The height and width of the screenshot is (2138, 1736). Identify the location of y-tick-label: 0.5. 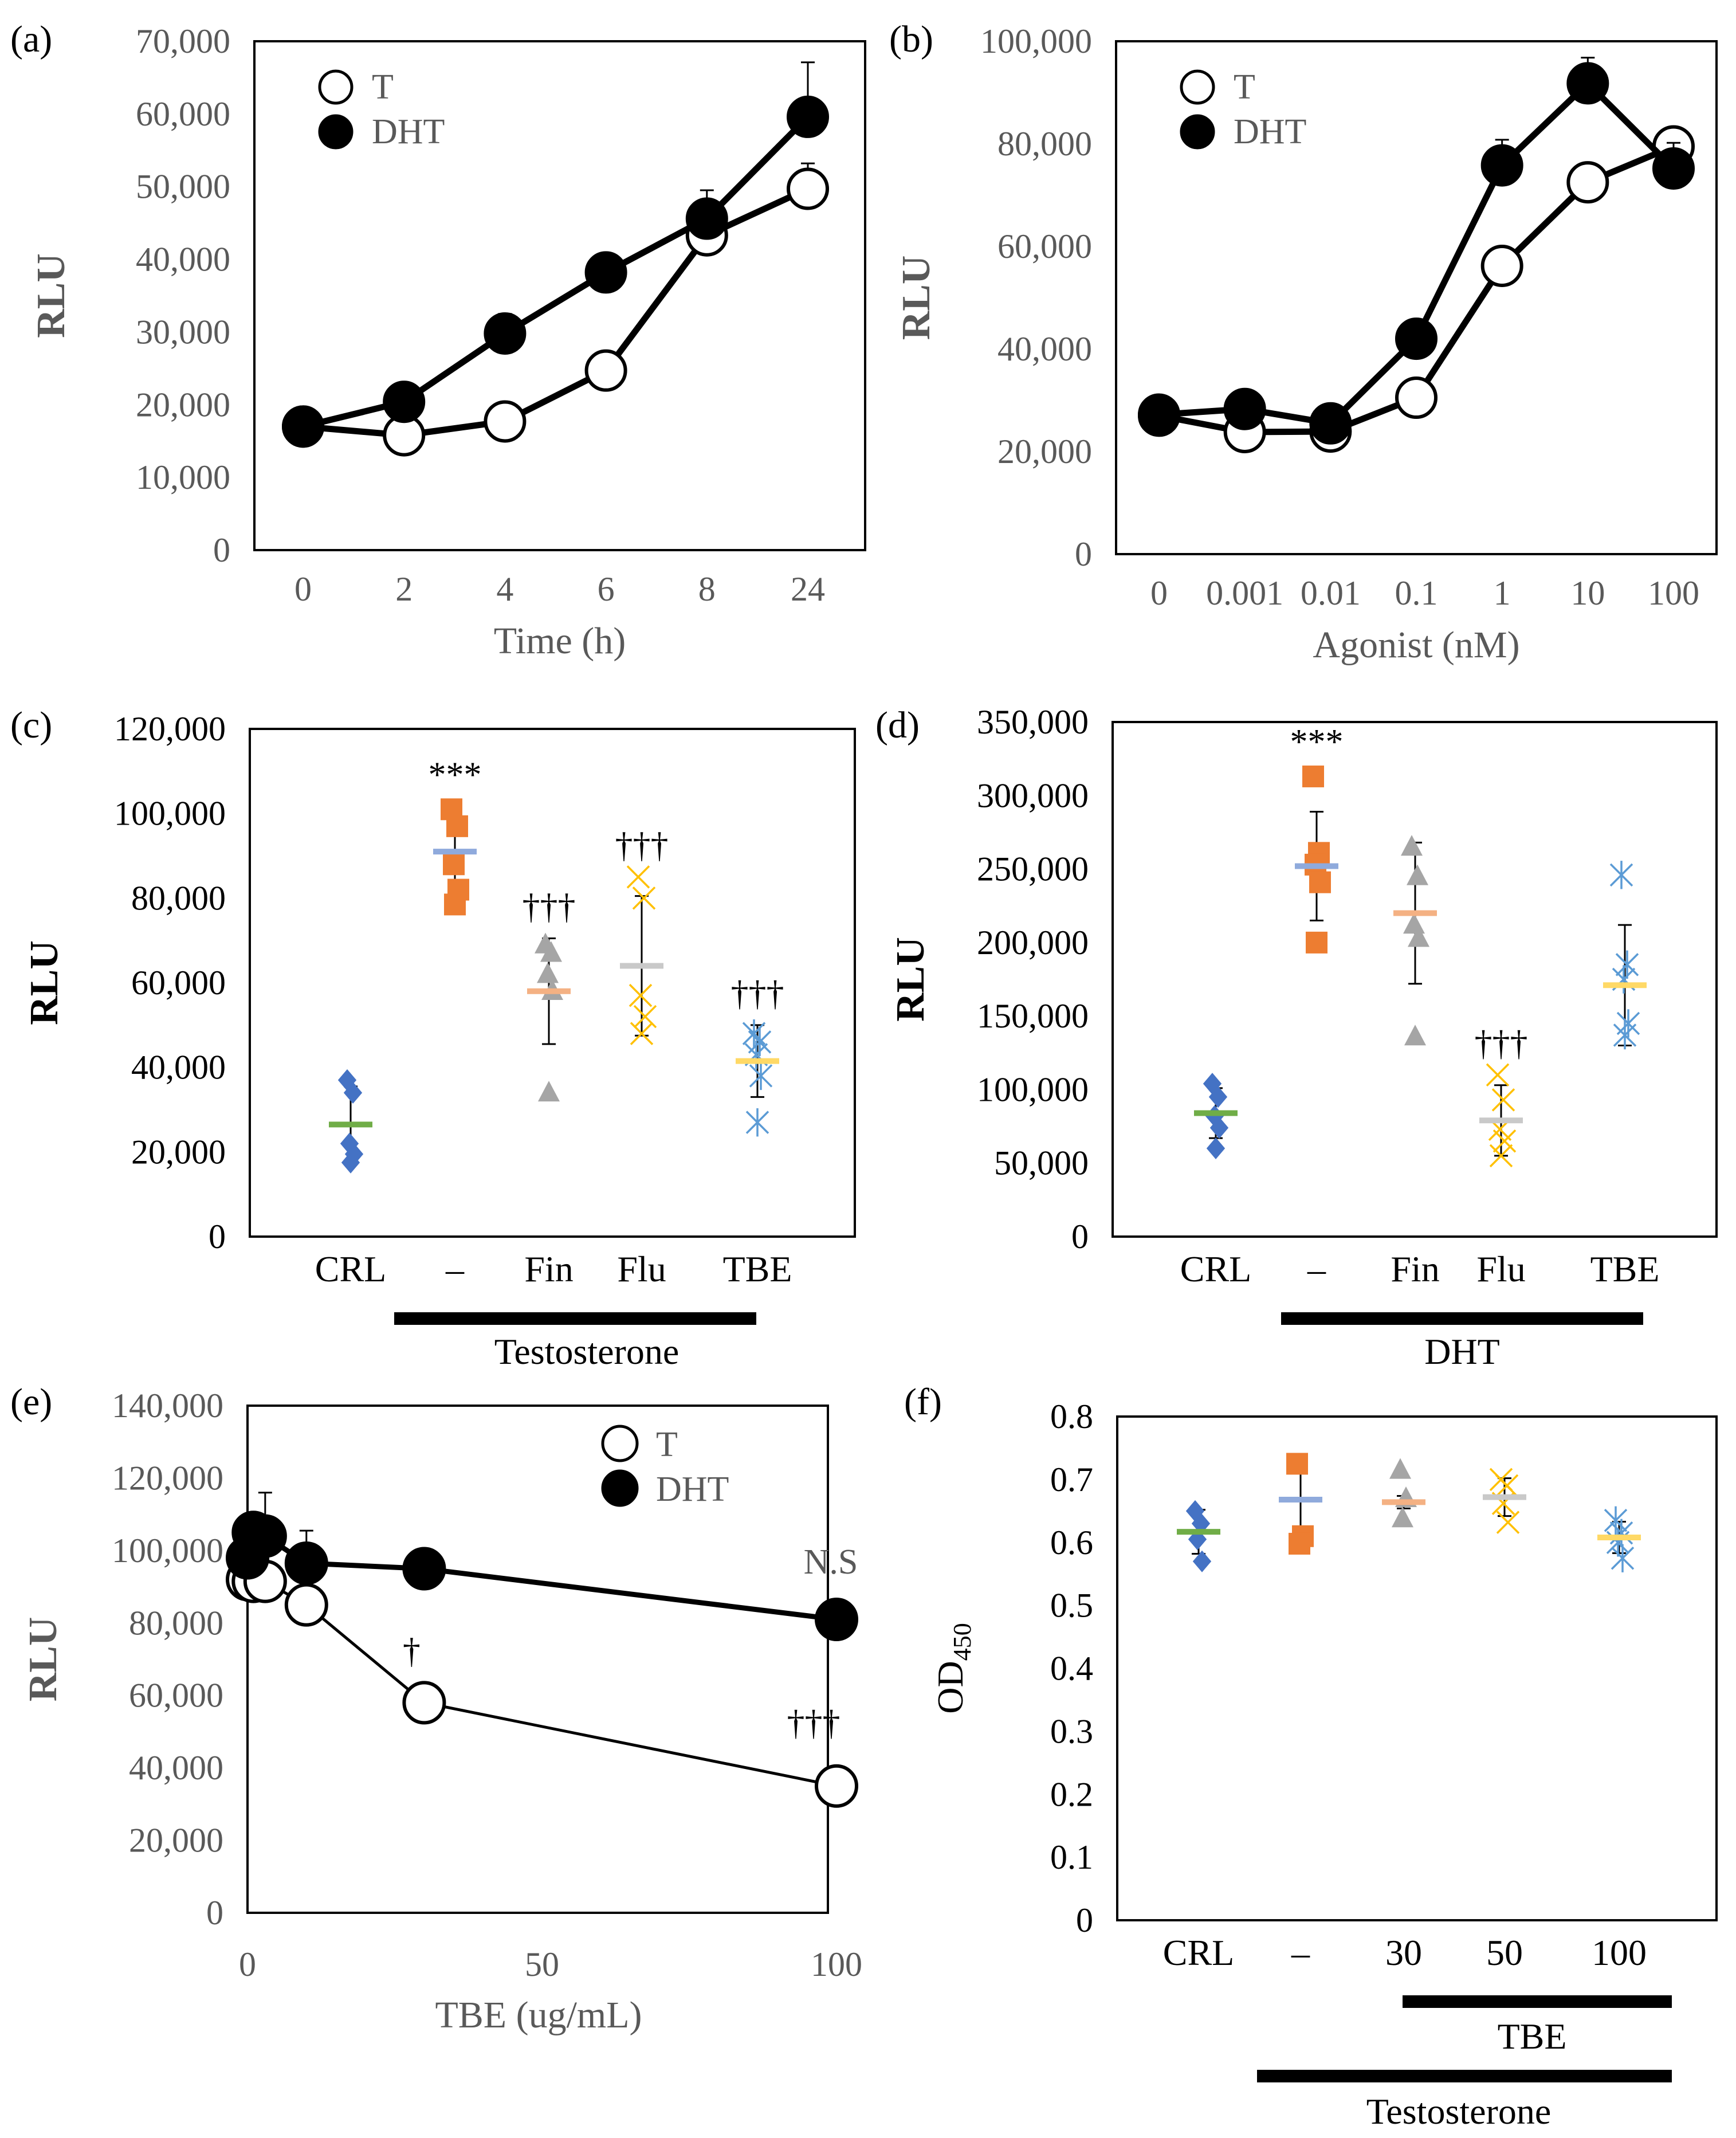
(1071, 1606).